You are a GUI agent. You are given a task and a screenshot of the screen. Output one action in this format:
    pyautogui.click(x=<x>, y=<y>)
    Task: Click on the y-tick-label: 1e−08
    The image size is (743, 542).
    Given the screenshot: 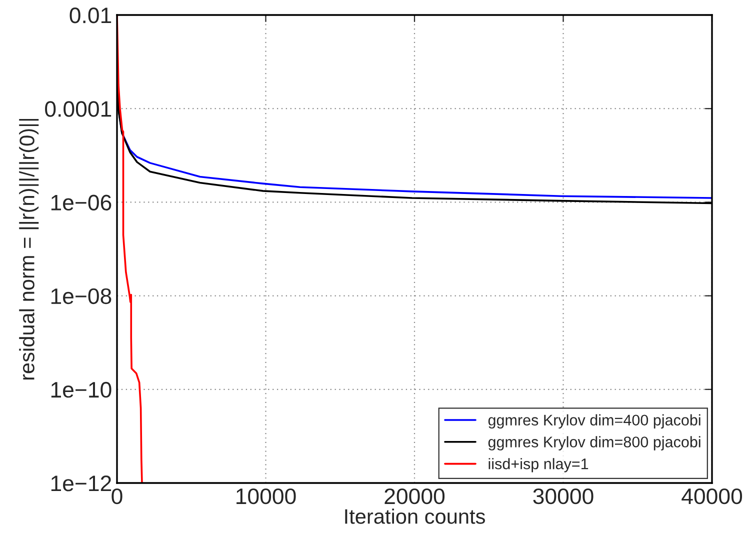 What is the action you would take?
    pyautogui.click(x=81, y=296)
    